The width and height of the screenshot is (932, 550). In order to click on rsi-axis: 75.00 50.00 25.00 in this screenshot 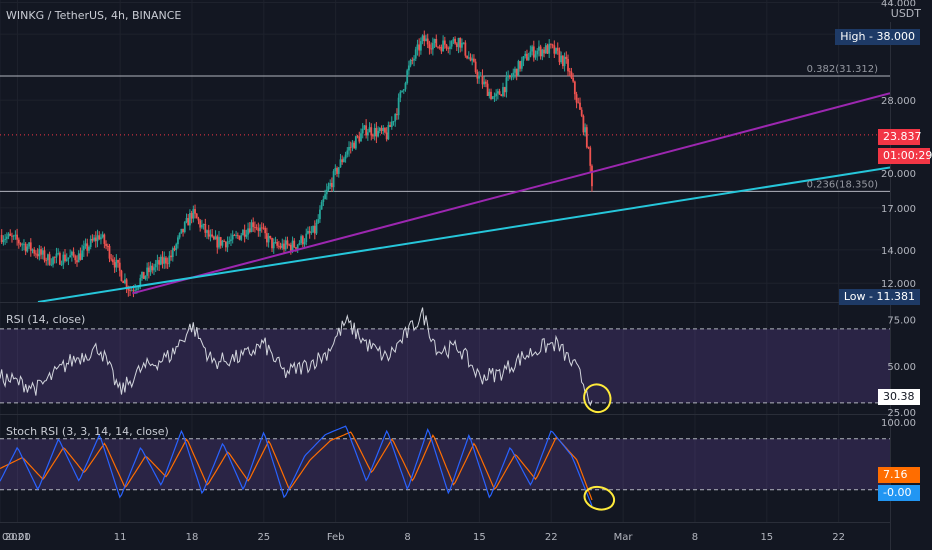, I will do `click(901, 368)`.